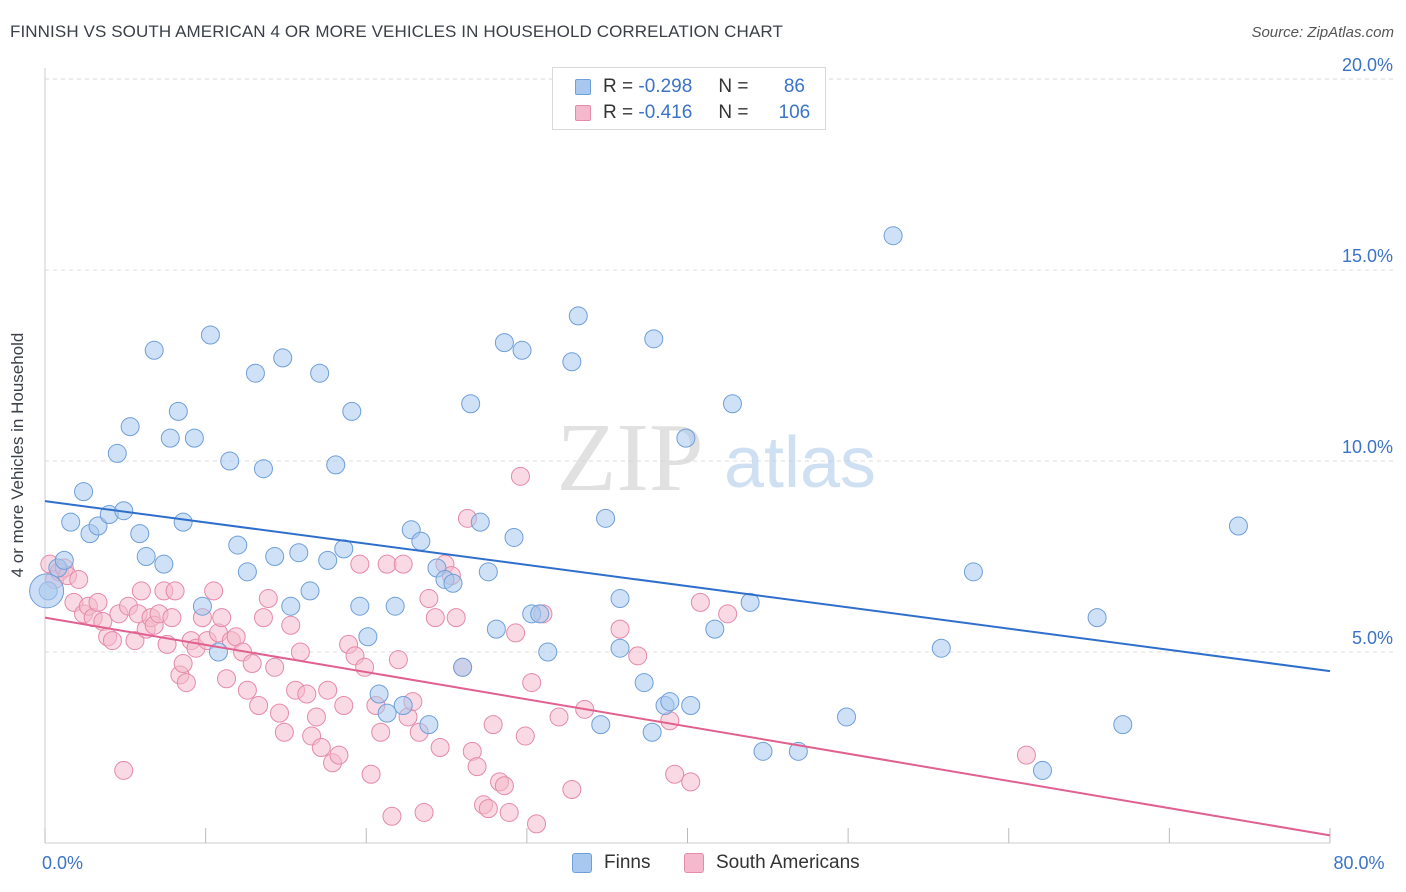 Image resolution: width=1406 pixels, height=892 pixels. What do you see at coordinates (582, 863) in the screenshot?
I see `legend-finns-swatch` at bounding box center [582, 863].